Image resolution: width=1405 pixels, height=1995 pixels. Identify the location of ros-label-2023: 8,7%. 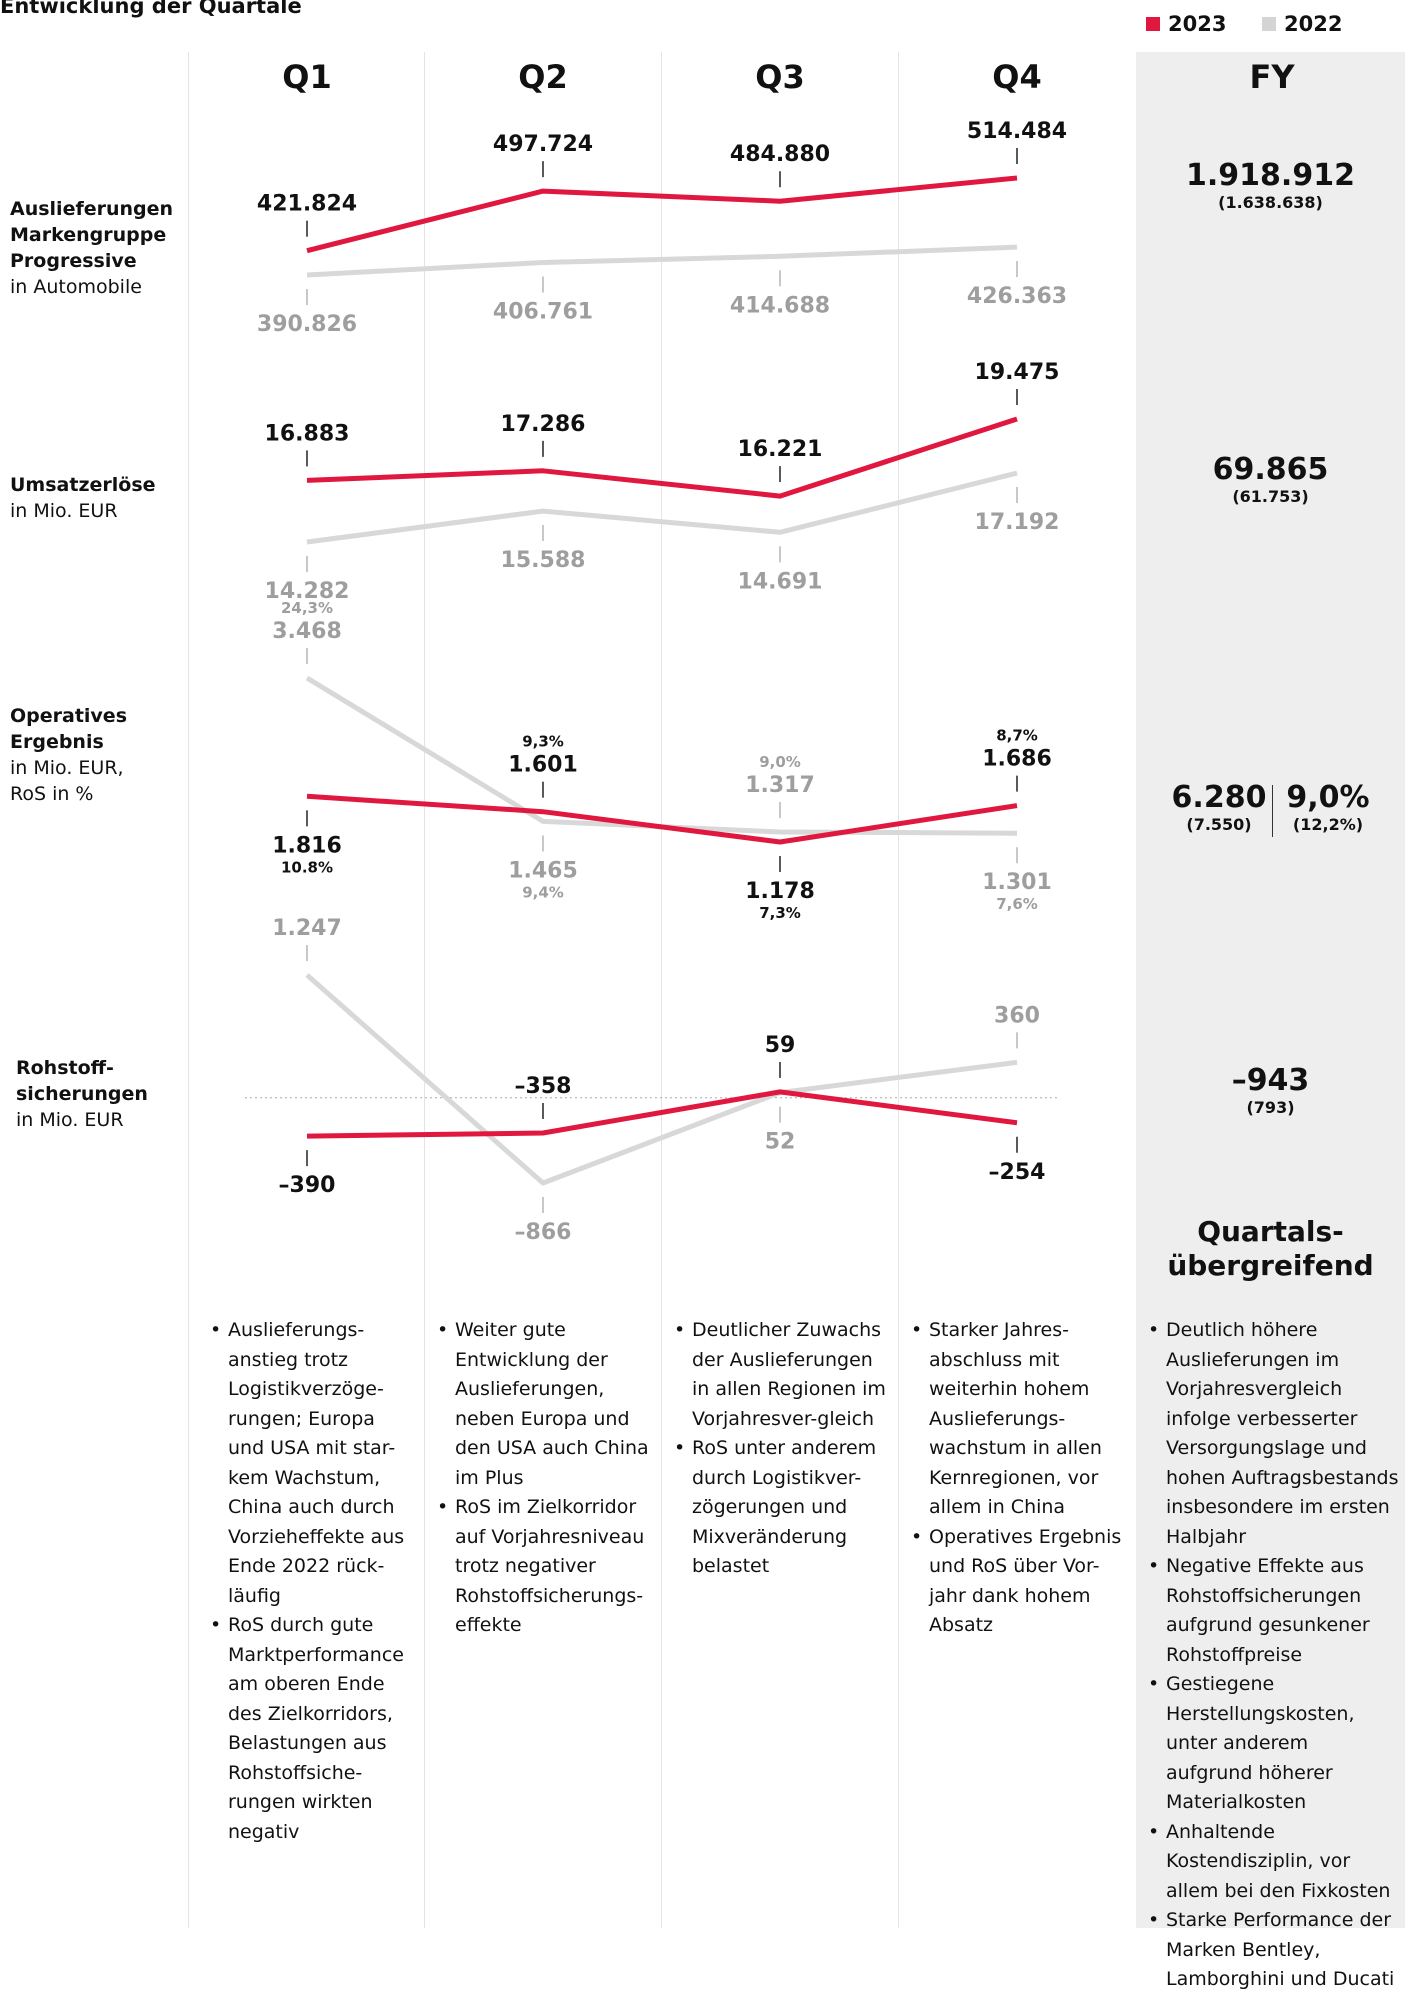
(1017, 736).